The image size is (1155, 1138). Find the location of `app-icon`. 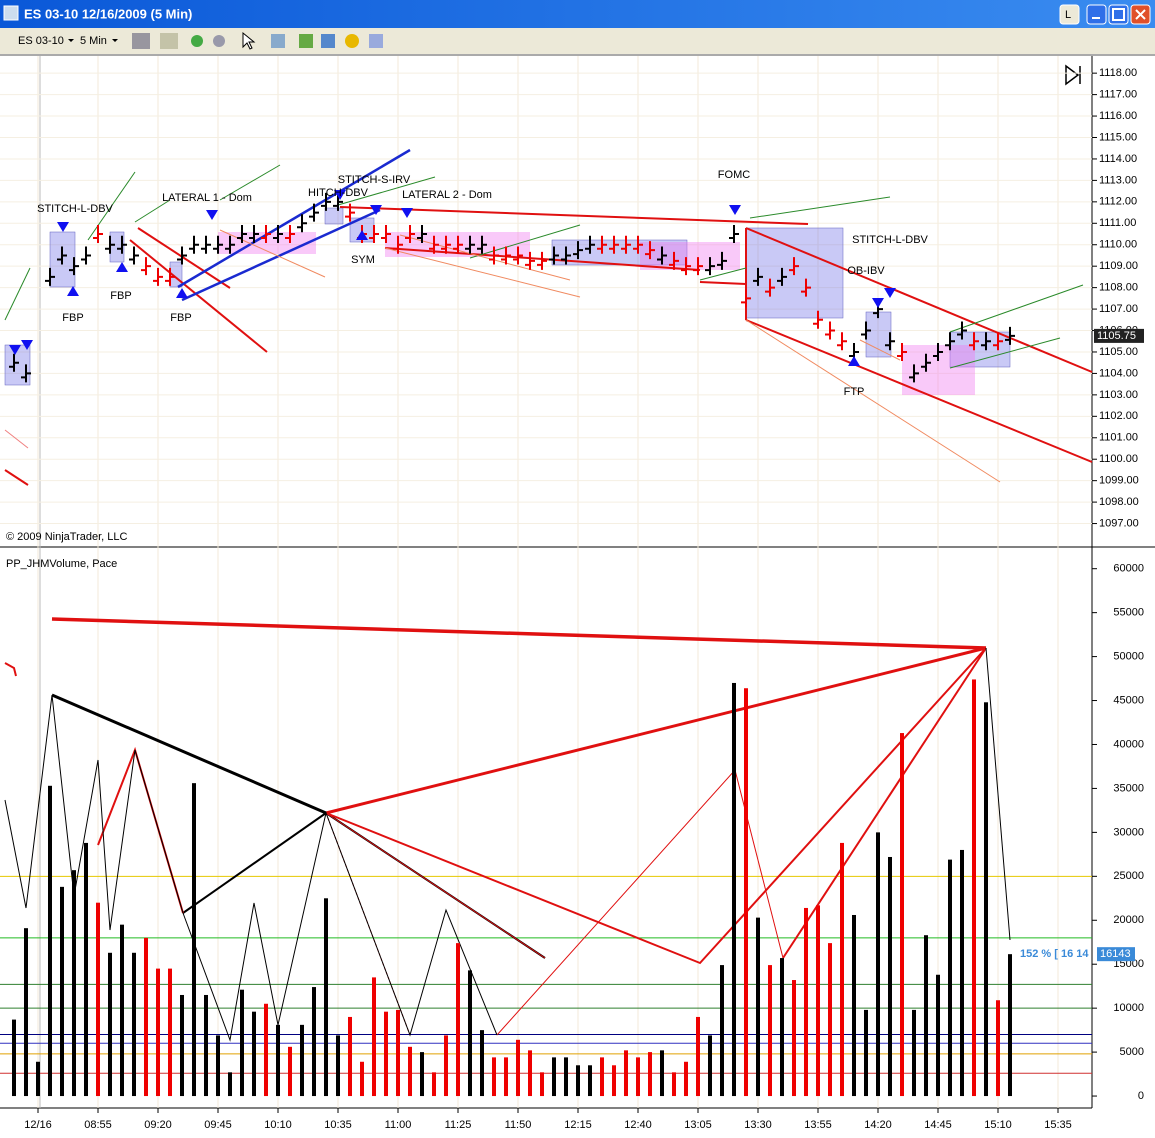

app-icon is located at coordinates (11, 13).